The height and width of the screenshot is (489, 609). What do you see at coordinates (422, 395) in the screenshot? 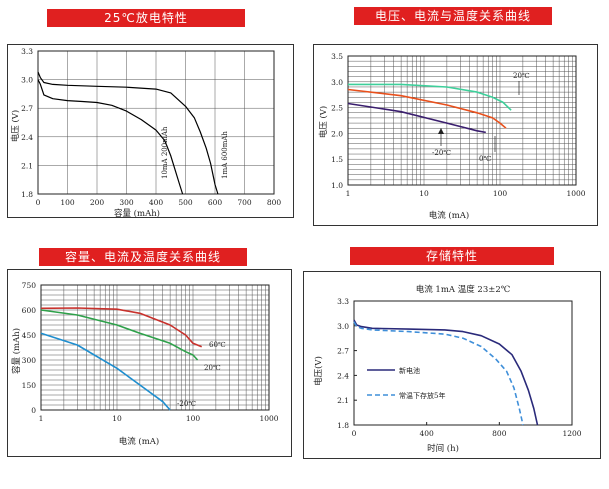
I see `legend-label: 常温下存放5年` at bounding box center [422, 395].